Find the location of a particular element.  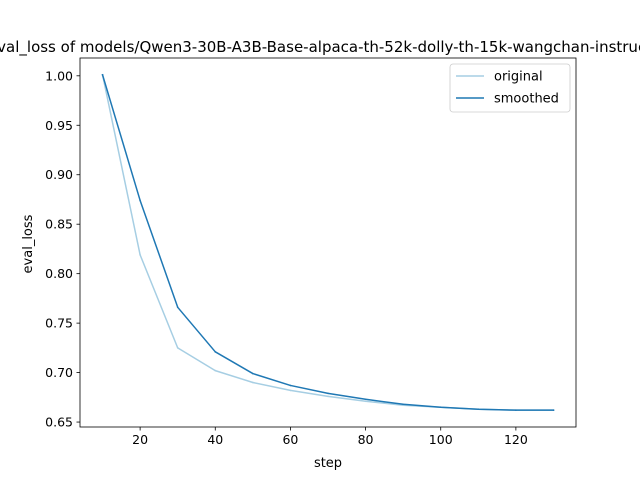

x-tick-label-20: 20 is located at coordinates (140, 439).